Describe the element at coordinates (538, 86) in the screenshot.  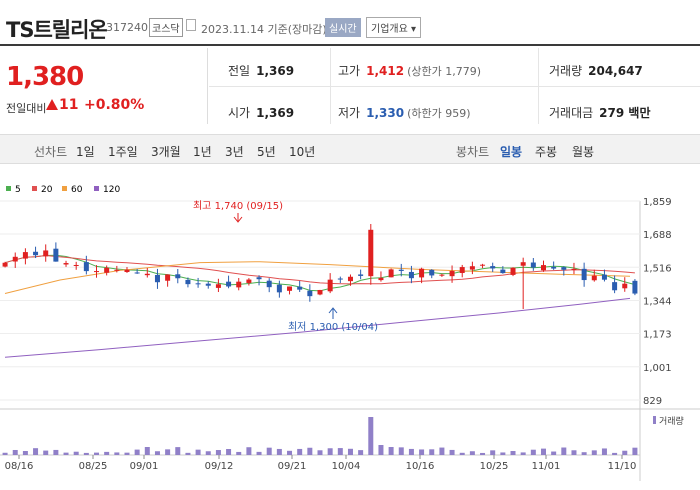
I see `stats-col-divider` at that location.